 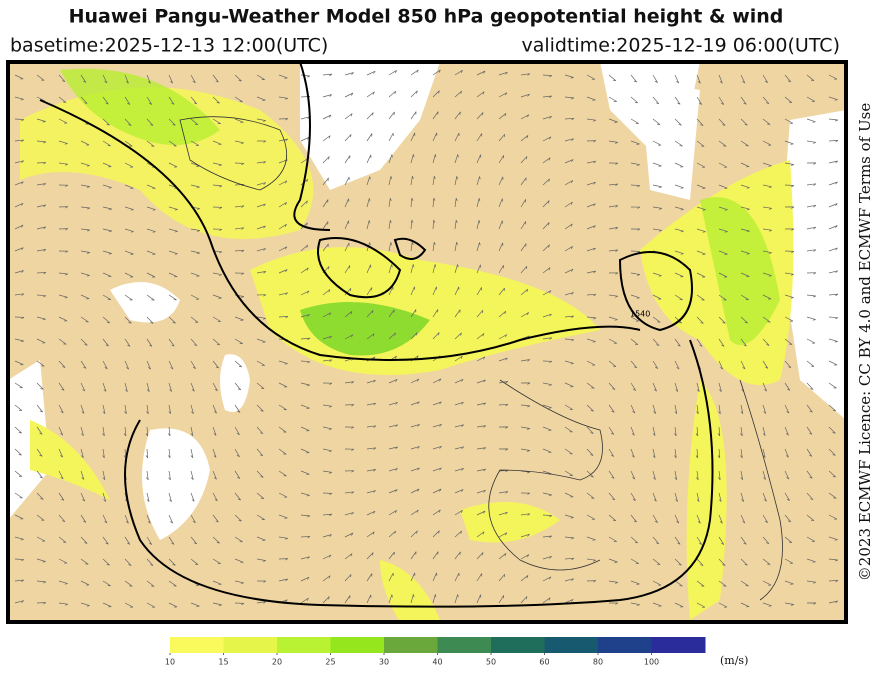 I want to click on colorbar-segment, so click(x=571, y=645).